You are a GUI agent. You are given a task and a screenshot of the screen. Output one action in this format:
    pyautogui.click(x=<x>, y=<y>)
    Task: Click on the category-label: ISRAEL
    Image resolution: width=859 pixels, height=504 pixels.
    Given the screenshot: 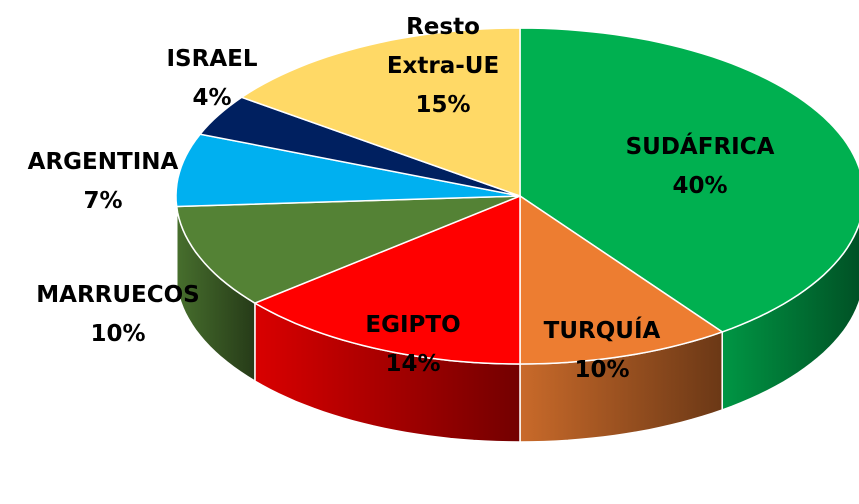 What is the action you would take?
    pyautogui.click(x=212, y=59)
    